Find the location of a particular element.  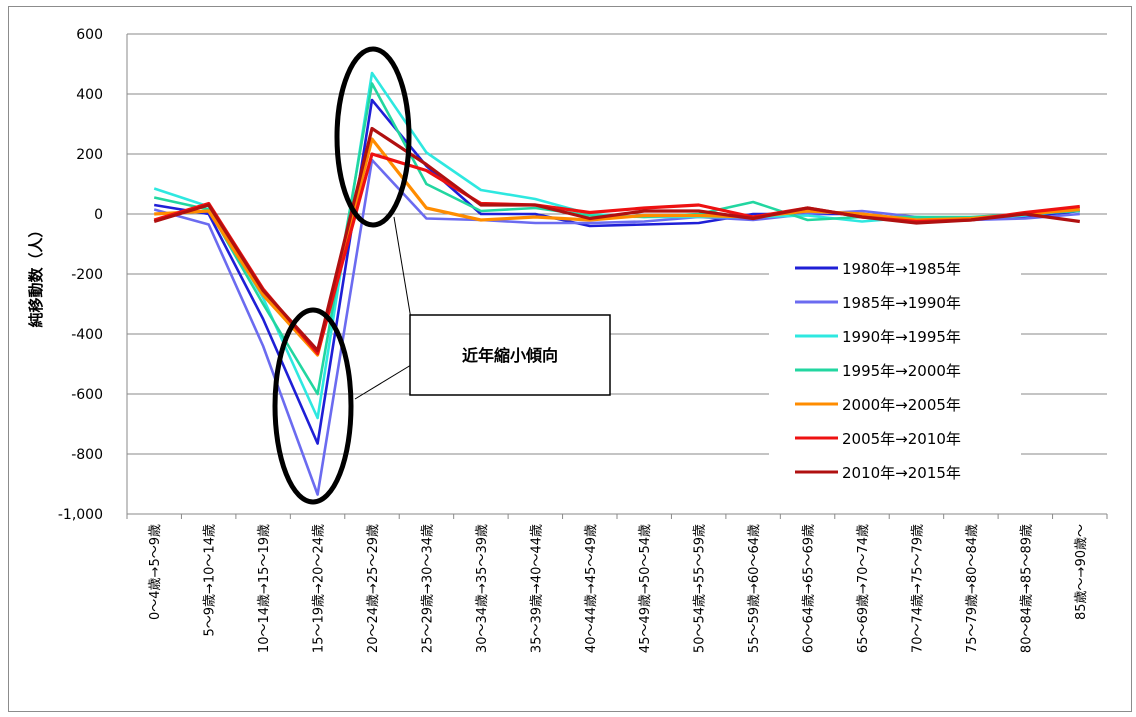

x-tick-label: 0～4歳→5～9歳 is located at coordinates (155, 572).